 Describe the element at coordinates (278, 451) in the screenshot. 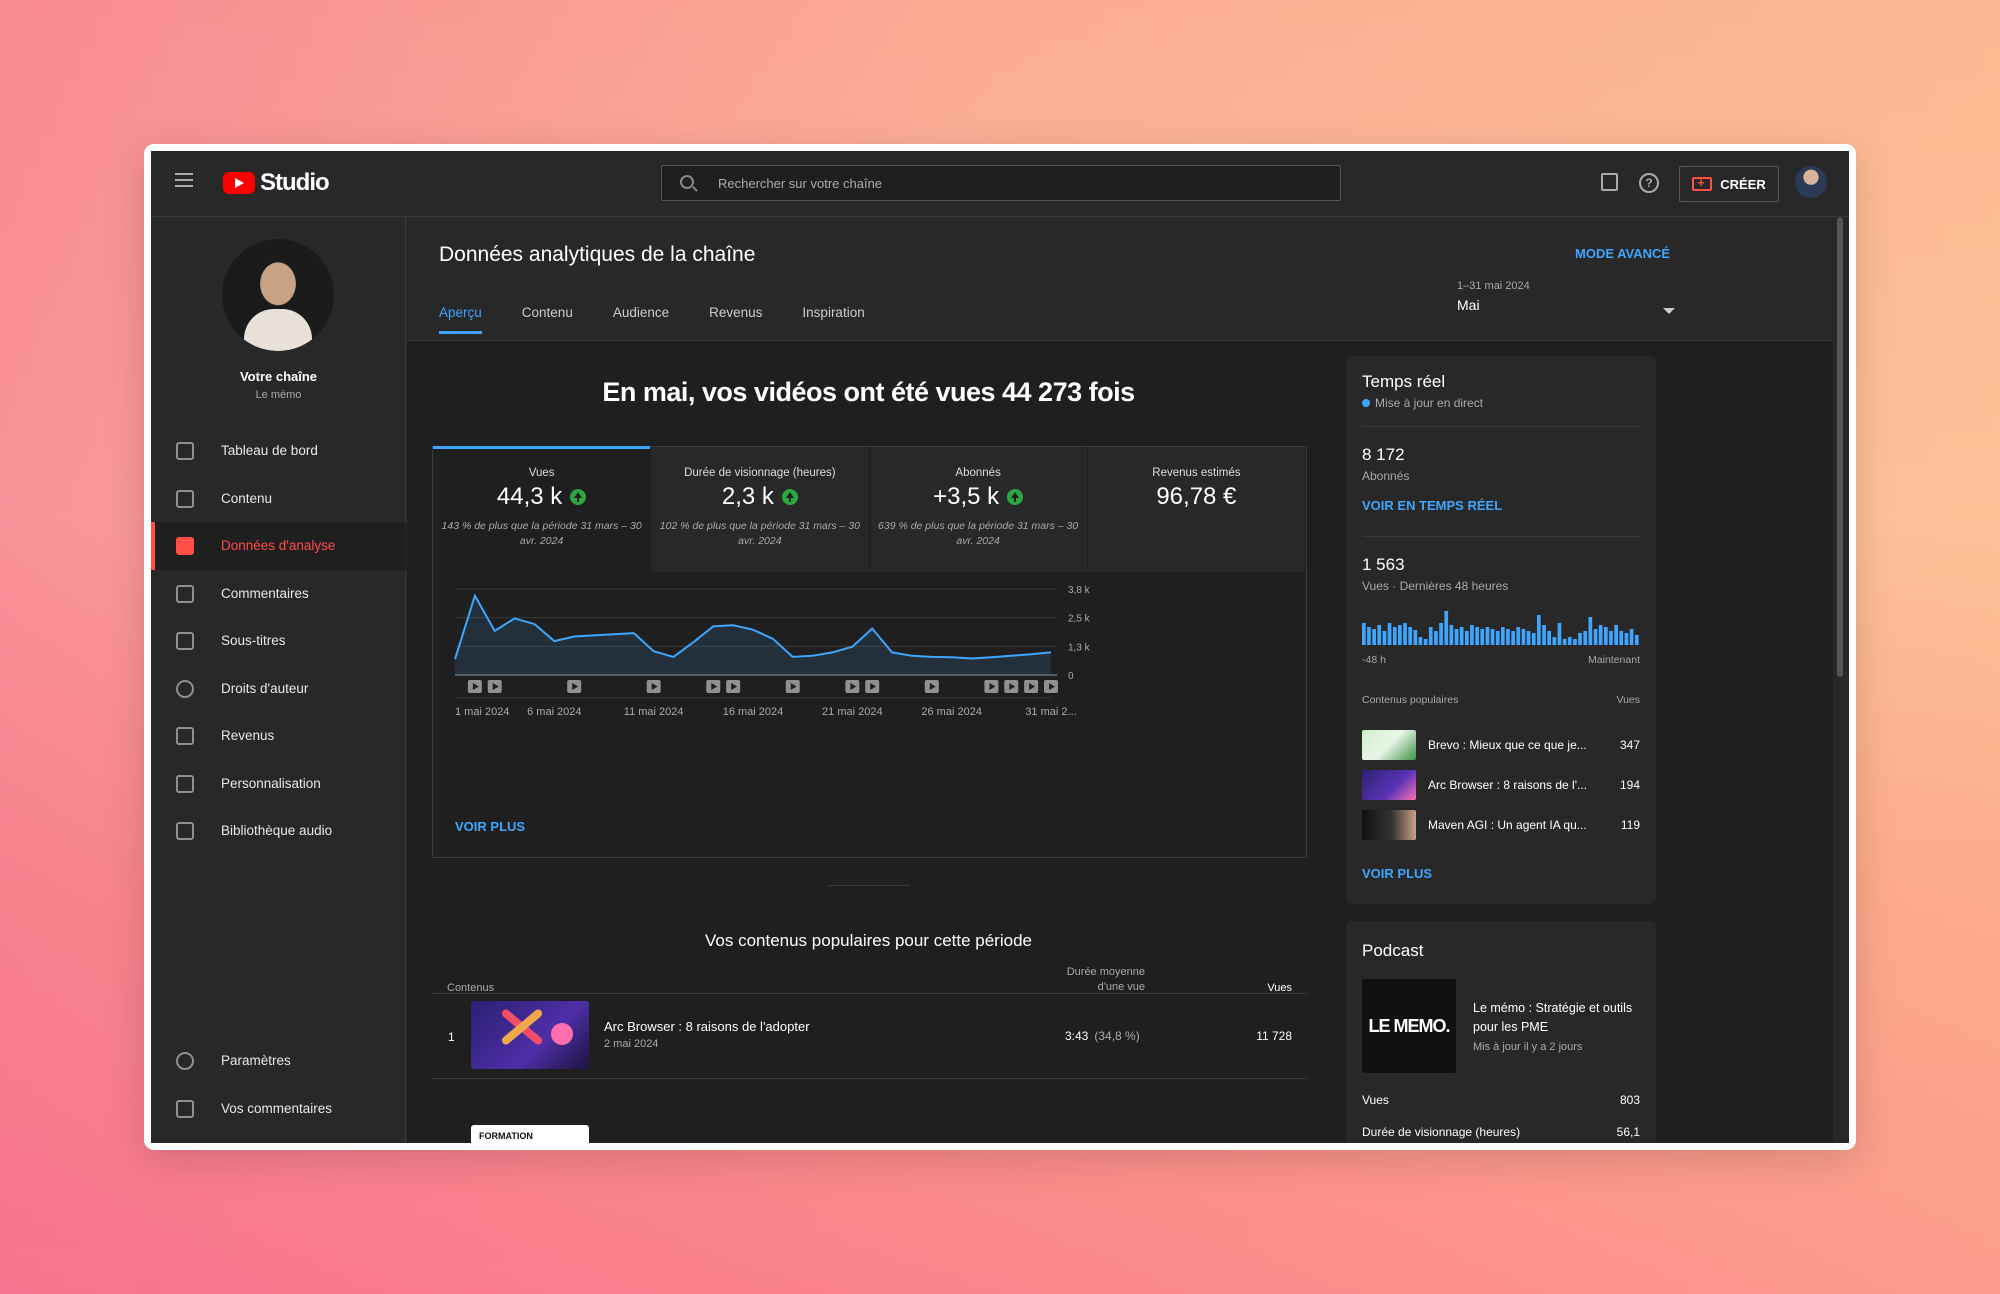

I see `sidebar-item-dashboard: Tableau de bord` at that location.